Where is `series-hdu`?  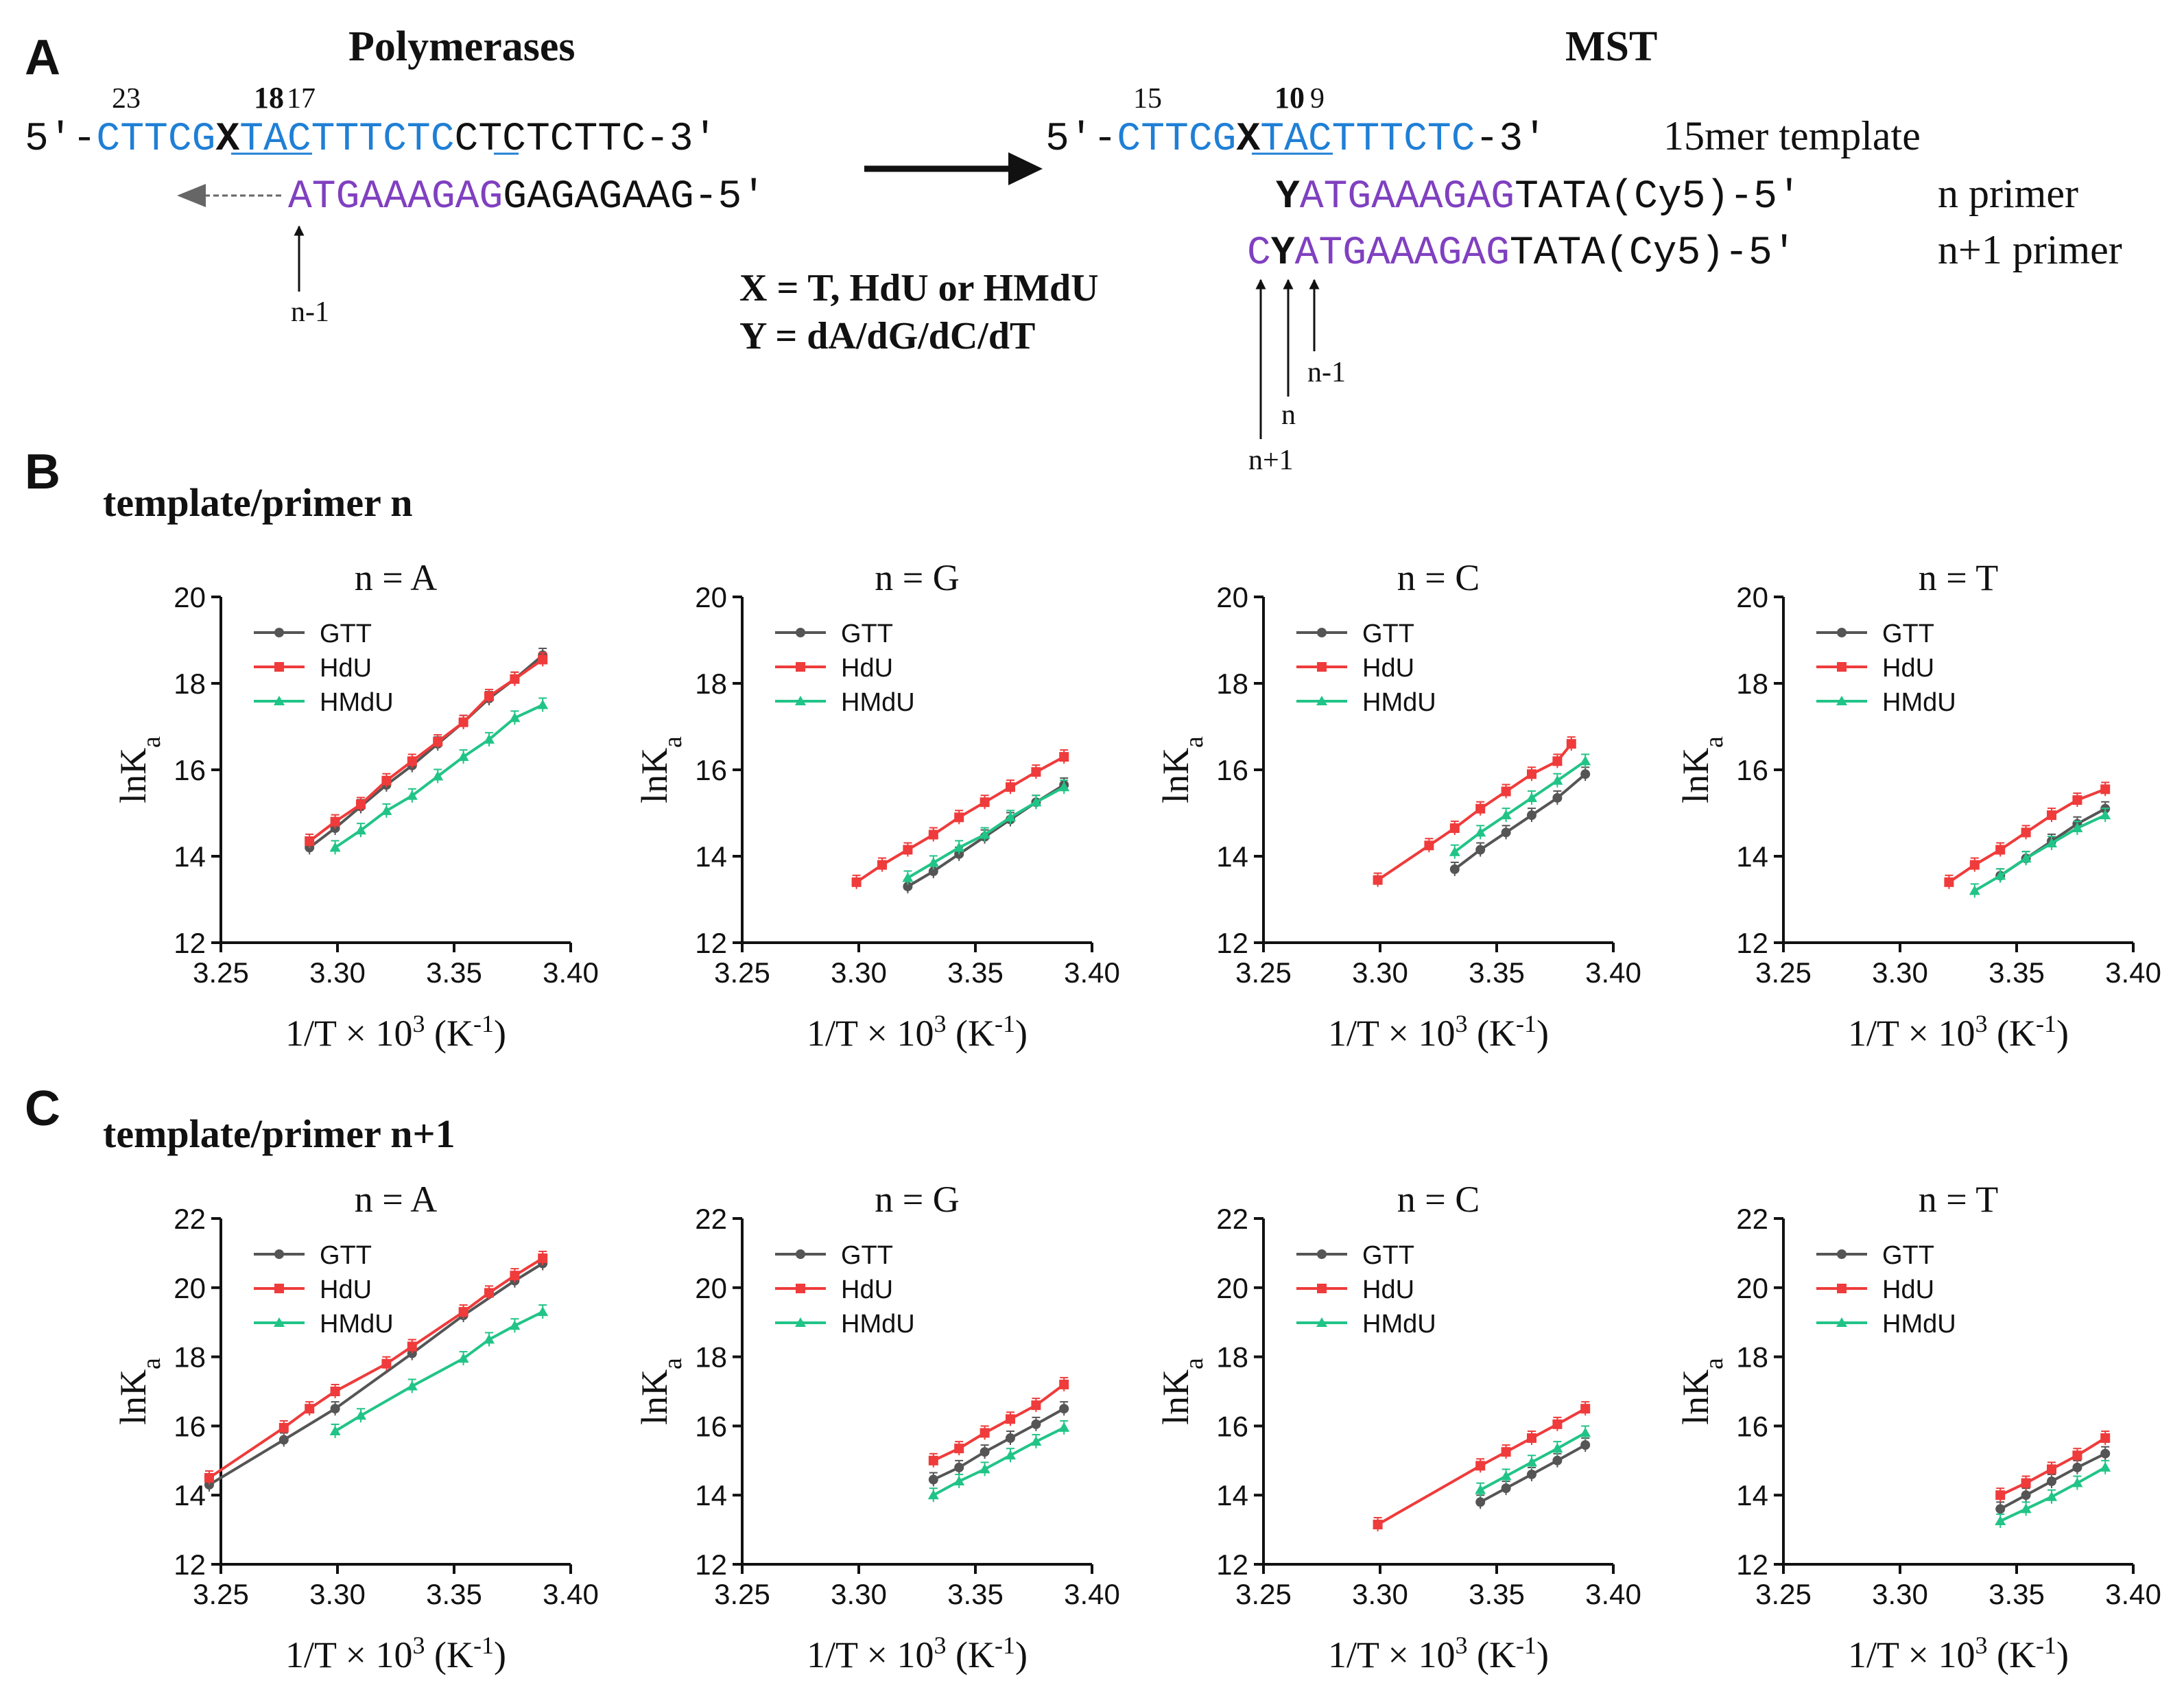 series-hdu is located at coordinates (1474, 811).